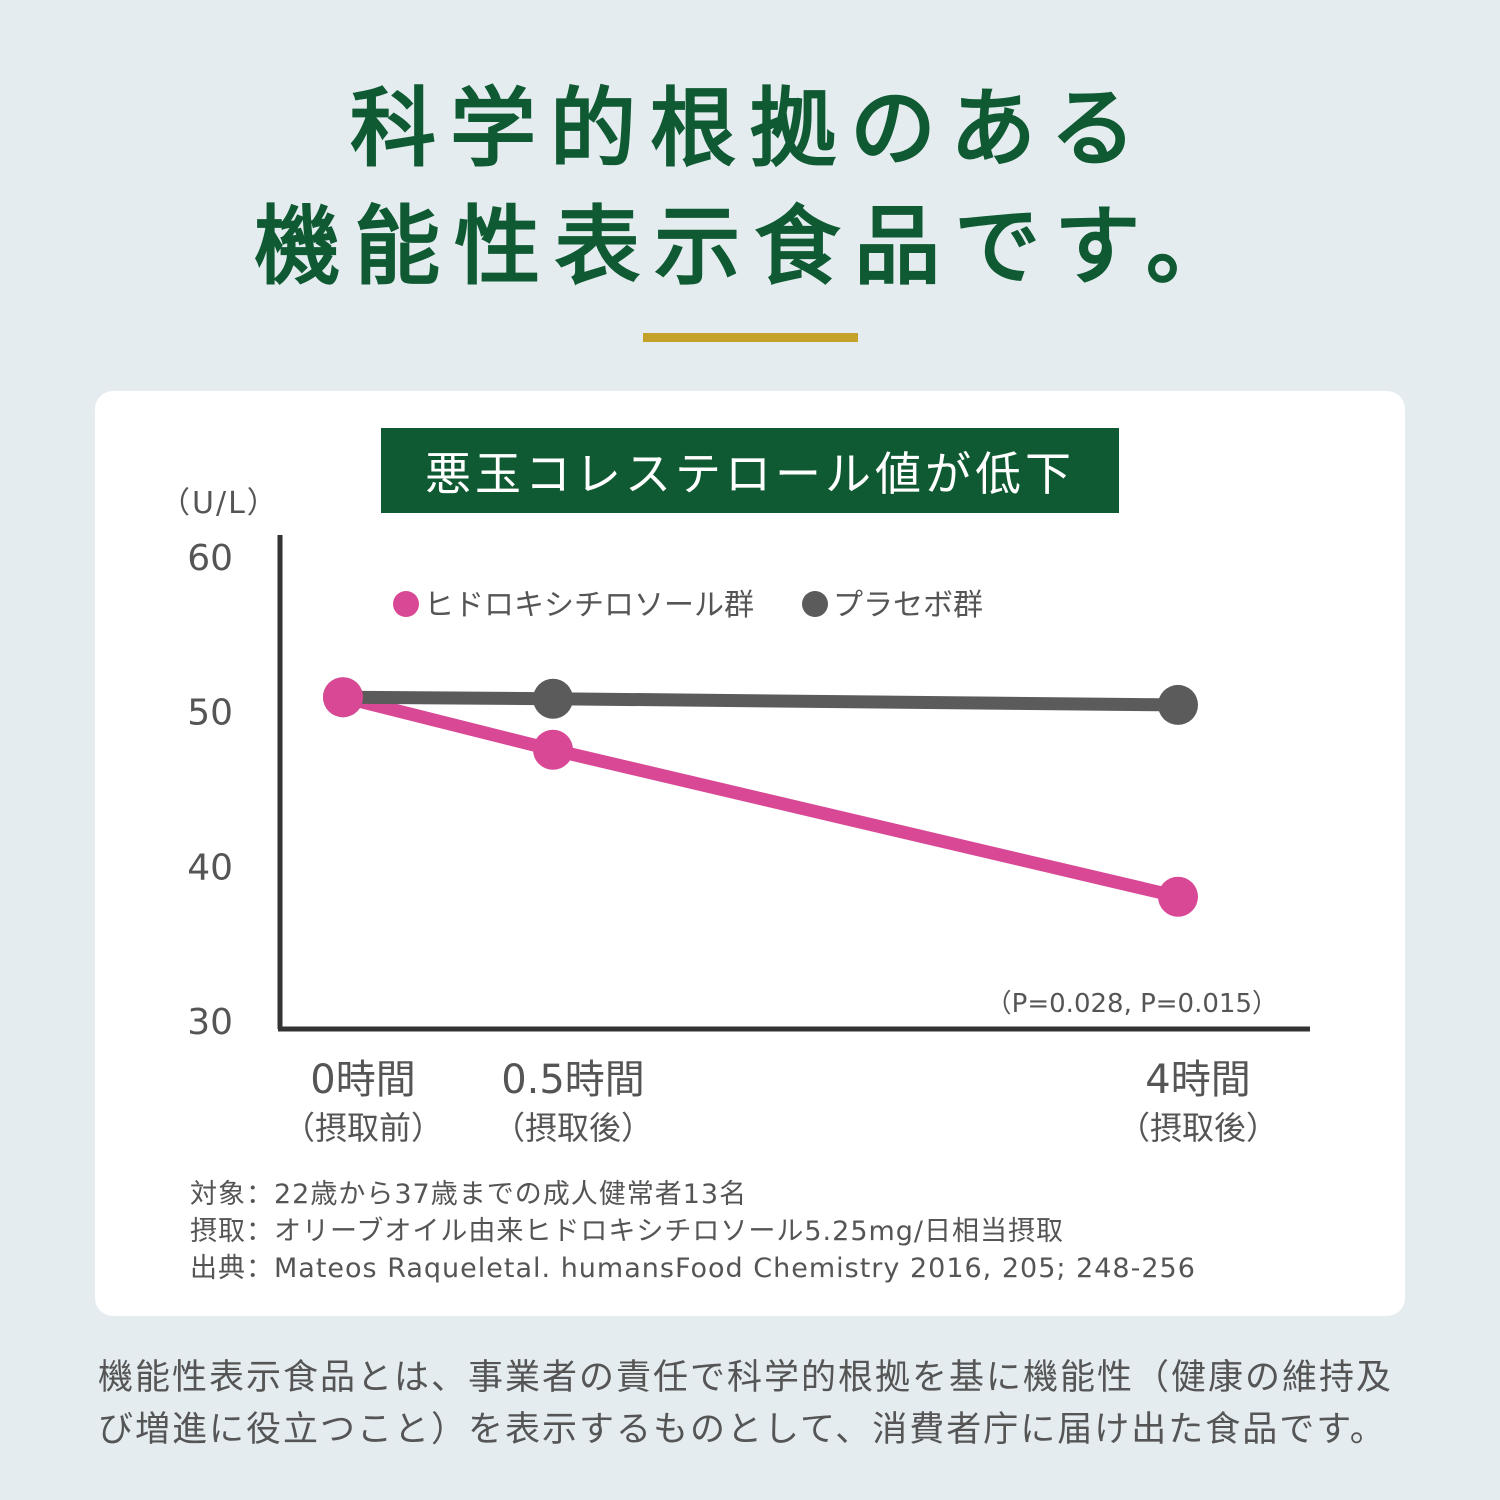 This screenshot has width=1500, height=1500. What do you see at coordinates (210, 713) in the screenshot?
I see `y-tick-label: 50` at bounding box center [210, 713].